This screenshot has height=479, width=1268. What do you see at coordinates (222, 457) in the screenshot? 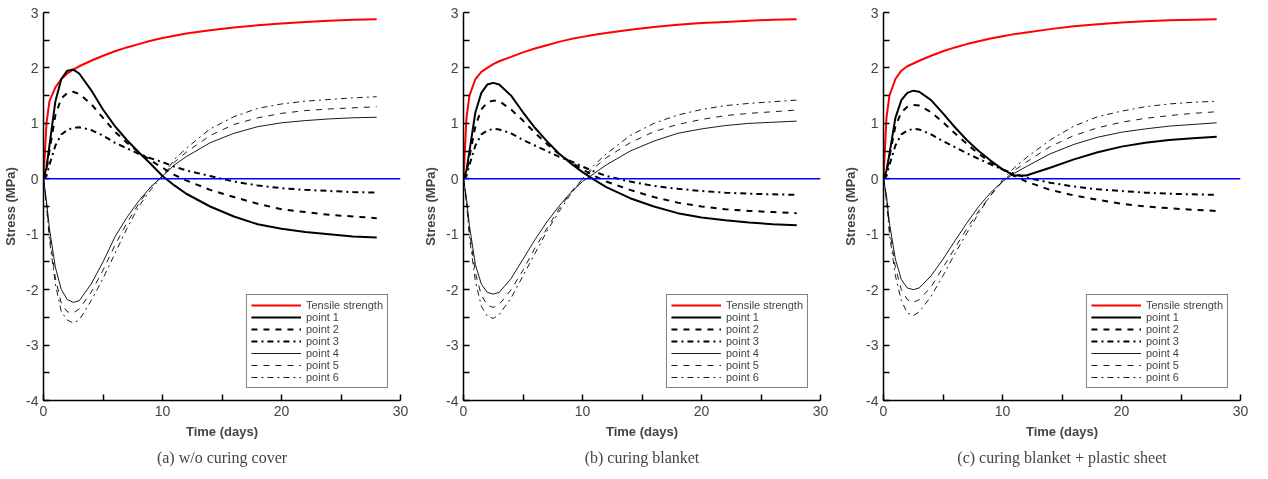
I see `text: (a) w/o curing cover` at bounding box center [222, 457].